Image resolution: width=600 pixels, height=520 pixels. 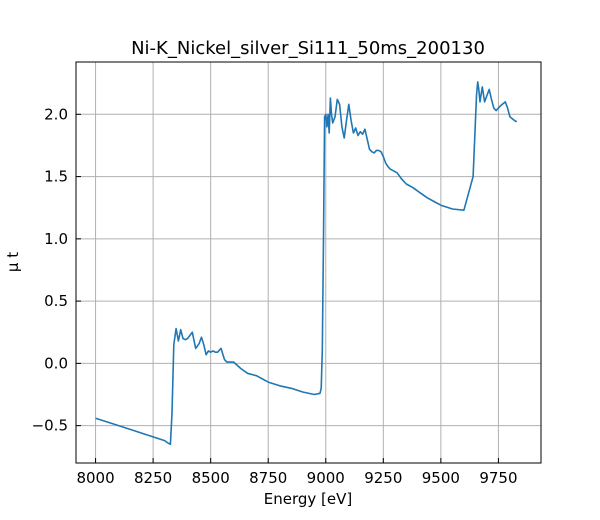 I want to click on x-tick-labels: 8000 8250 8500 8750 9000 9250 9500 9750, so click(x=296, y=478).